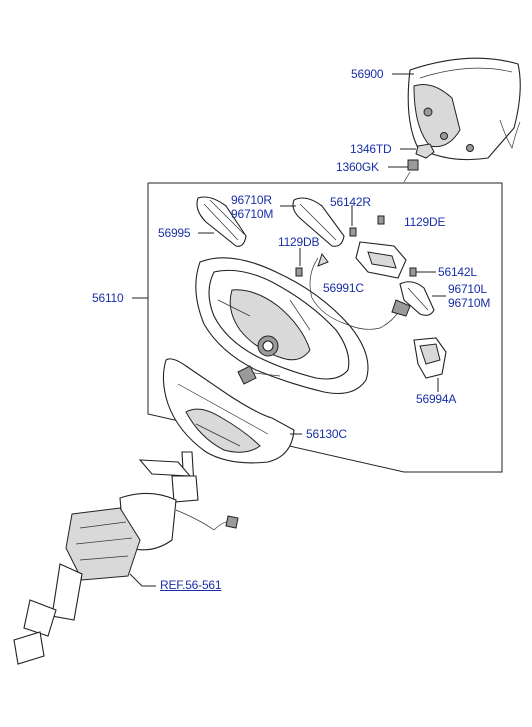 The image size is (532, 727). What do you see at coordinates (343, 288) in the screenshot?
I see `label-56991c: 56991C` at bounding box center [343, 288].